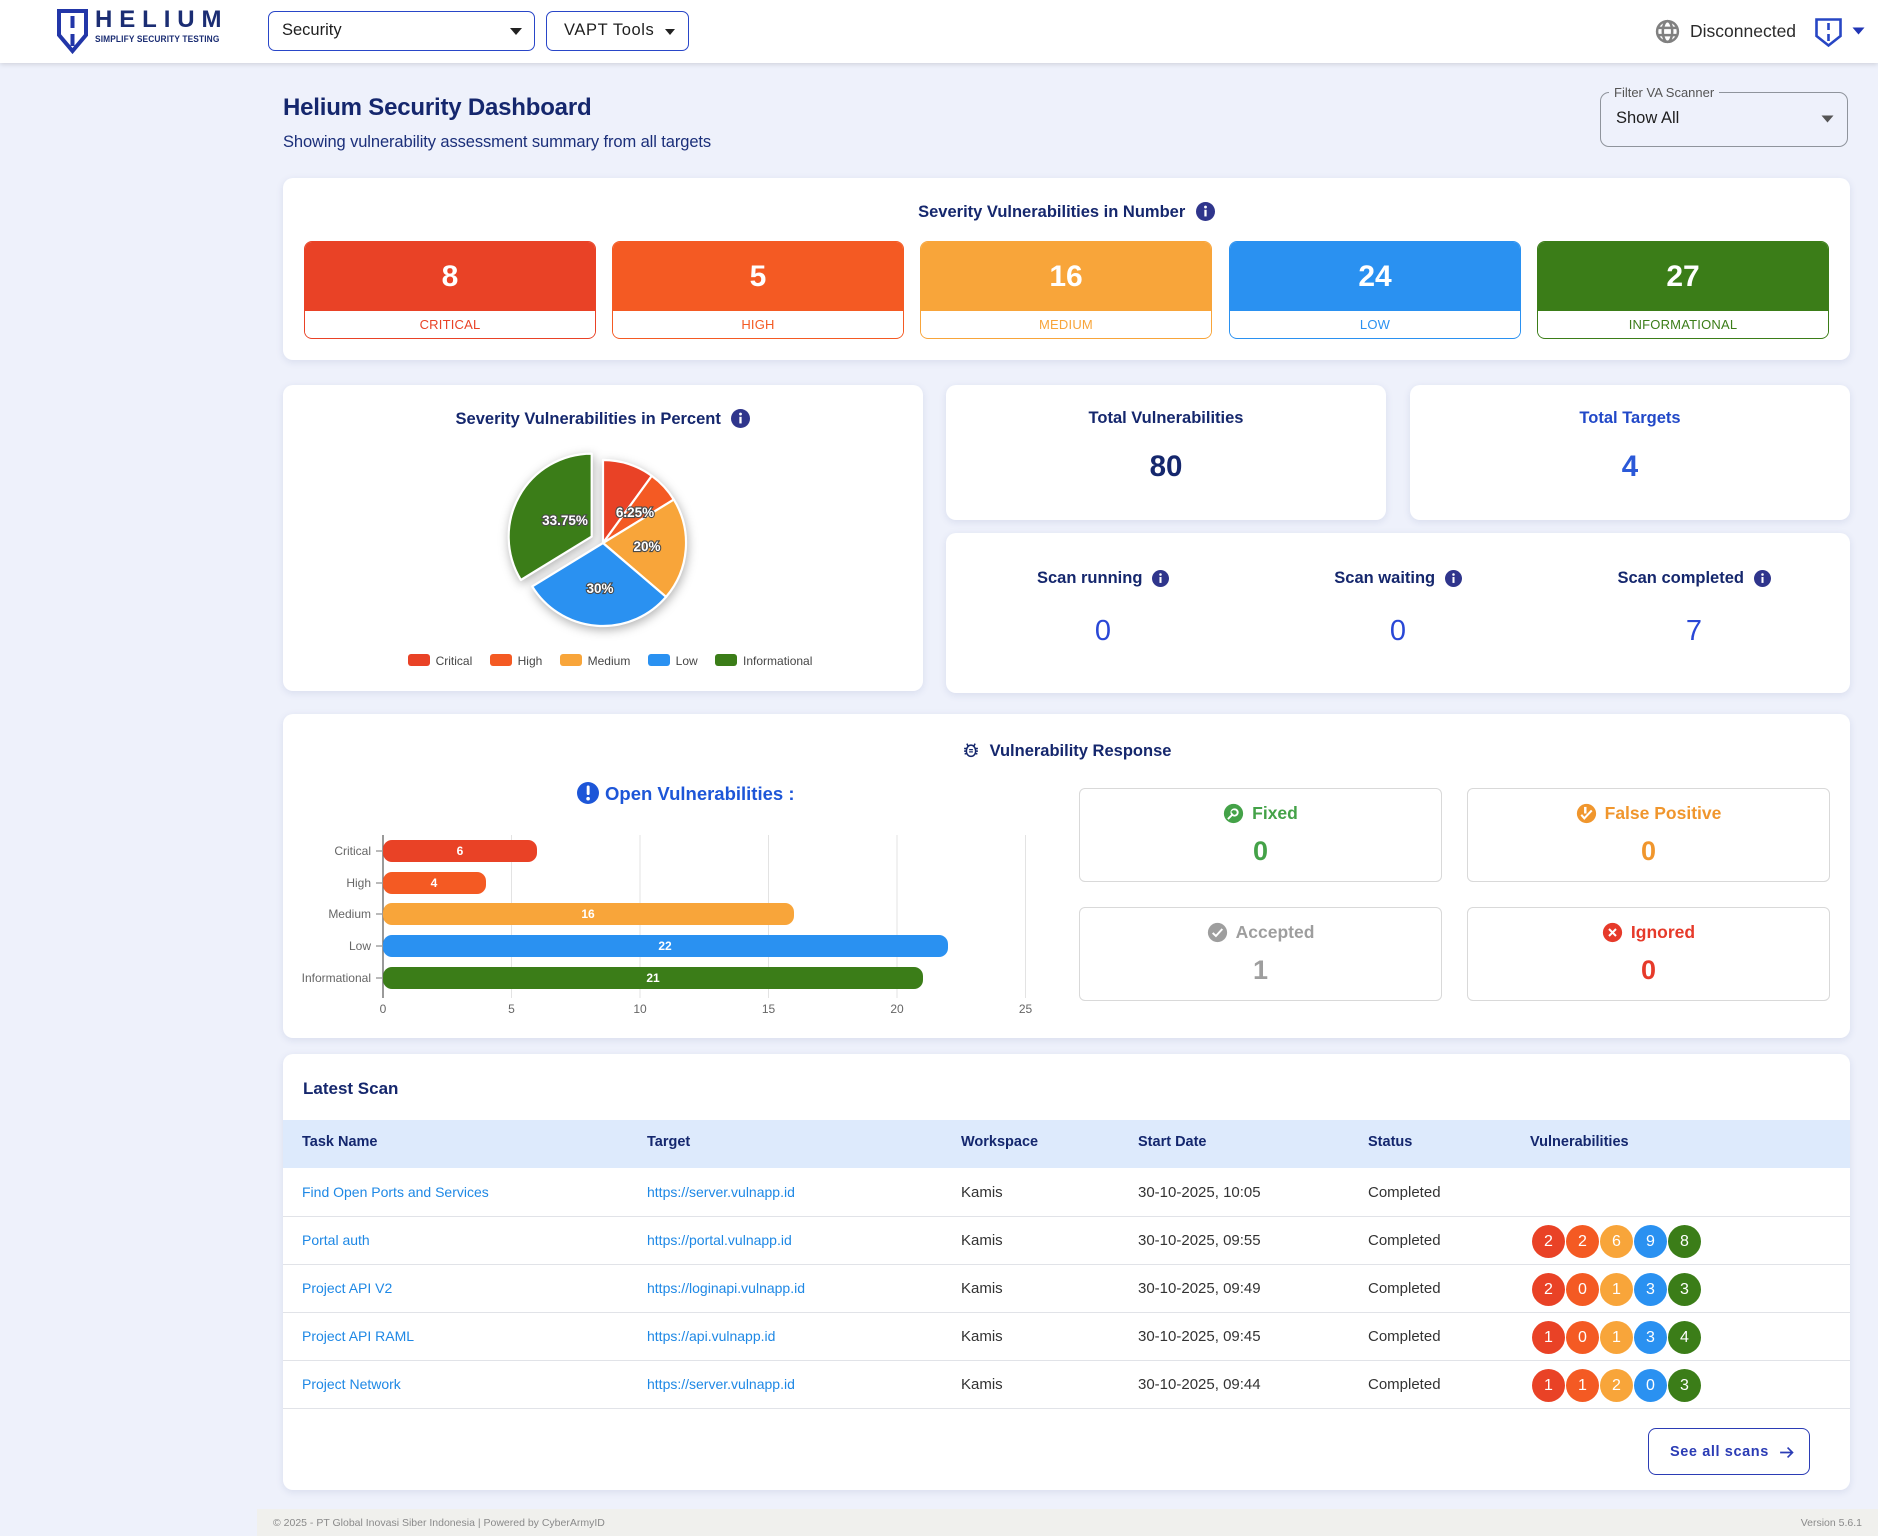  Describe the element at coordinates (599, 588) in the screenshot. I see `svg-text: 30%` at that location.